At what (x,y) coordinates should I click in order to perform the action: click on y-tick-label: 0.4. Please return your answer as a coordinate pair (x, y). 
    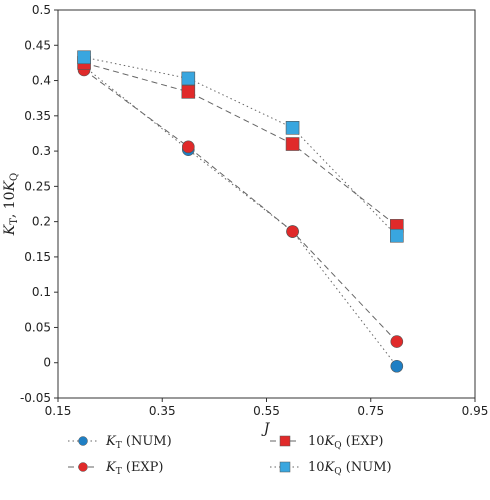
    Looking at the image, I should click on (41, 81).